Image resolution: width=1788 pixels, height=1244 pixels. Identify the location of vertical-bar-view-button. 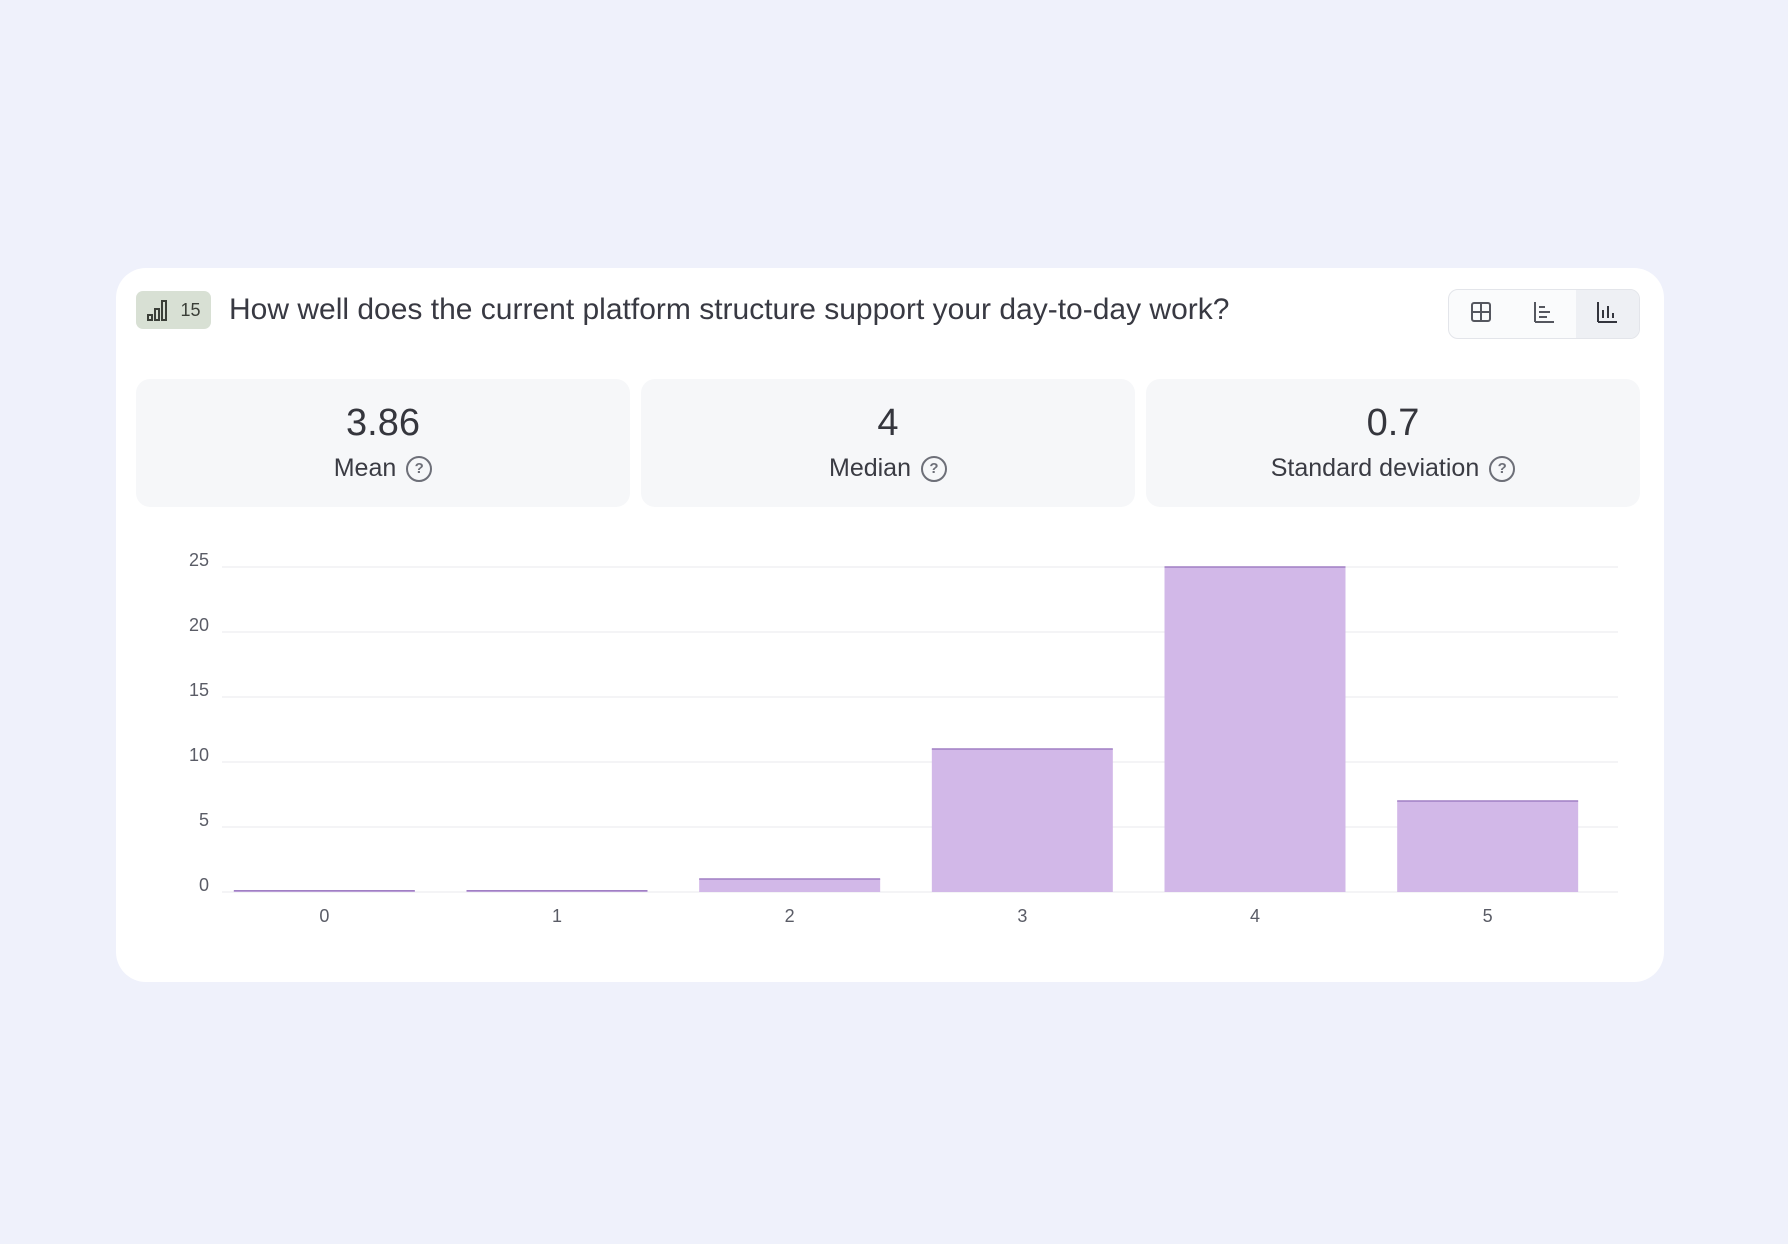
(1607, 314).